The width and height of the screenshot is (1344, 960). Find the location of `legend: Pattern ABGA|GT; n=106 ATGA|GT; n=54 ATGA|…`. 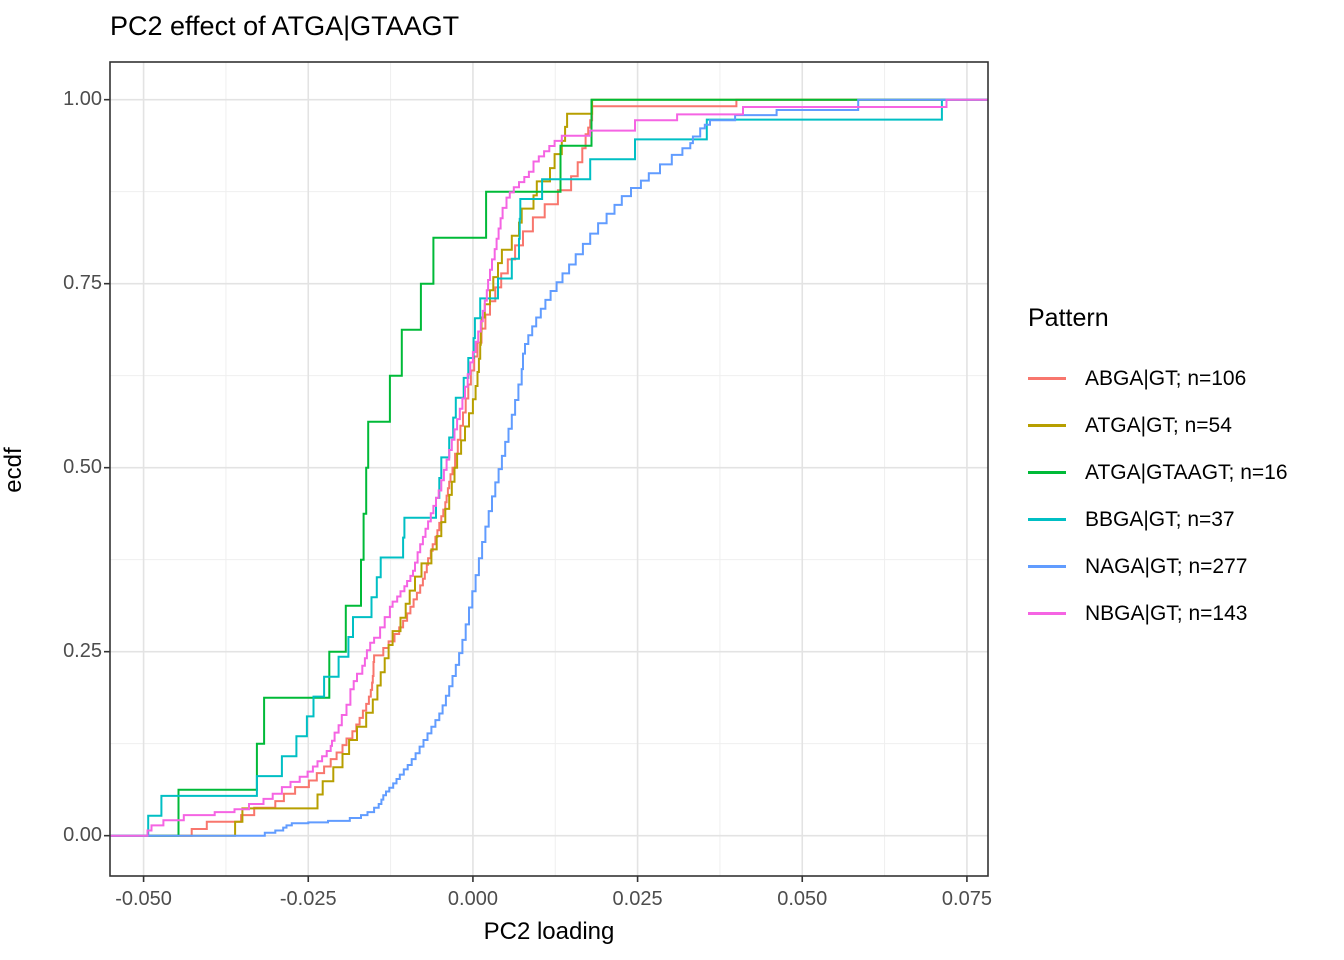

legend: Pattern ABGA|GT; n=106 ATGA|GT; n=54 ATGA|… is located at coordinates (1158, 470).